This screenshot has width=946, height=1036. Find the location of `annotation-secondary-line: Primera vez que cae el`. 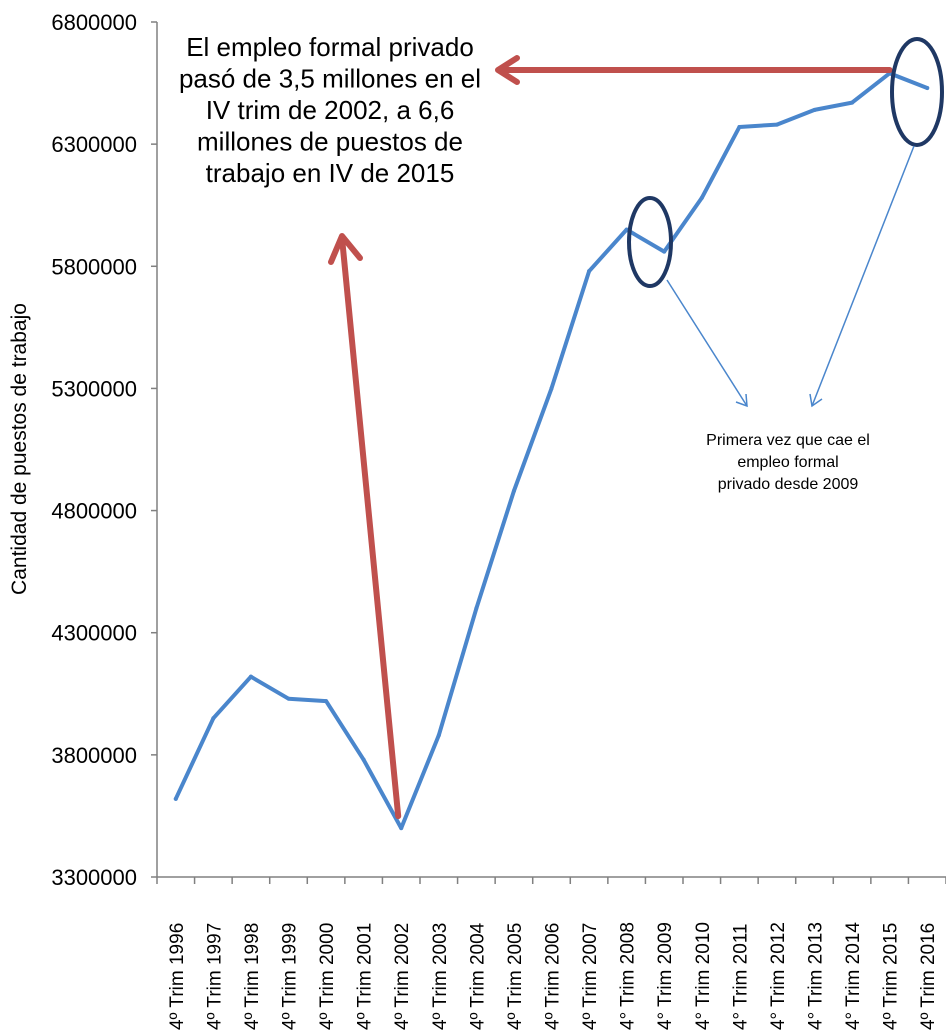

annotation-secondary-line: Primera vez que cae el is located at coordinates (788, 440).